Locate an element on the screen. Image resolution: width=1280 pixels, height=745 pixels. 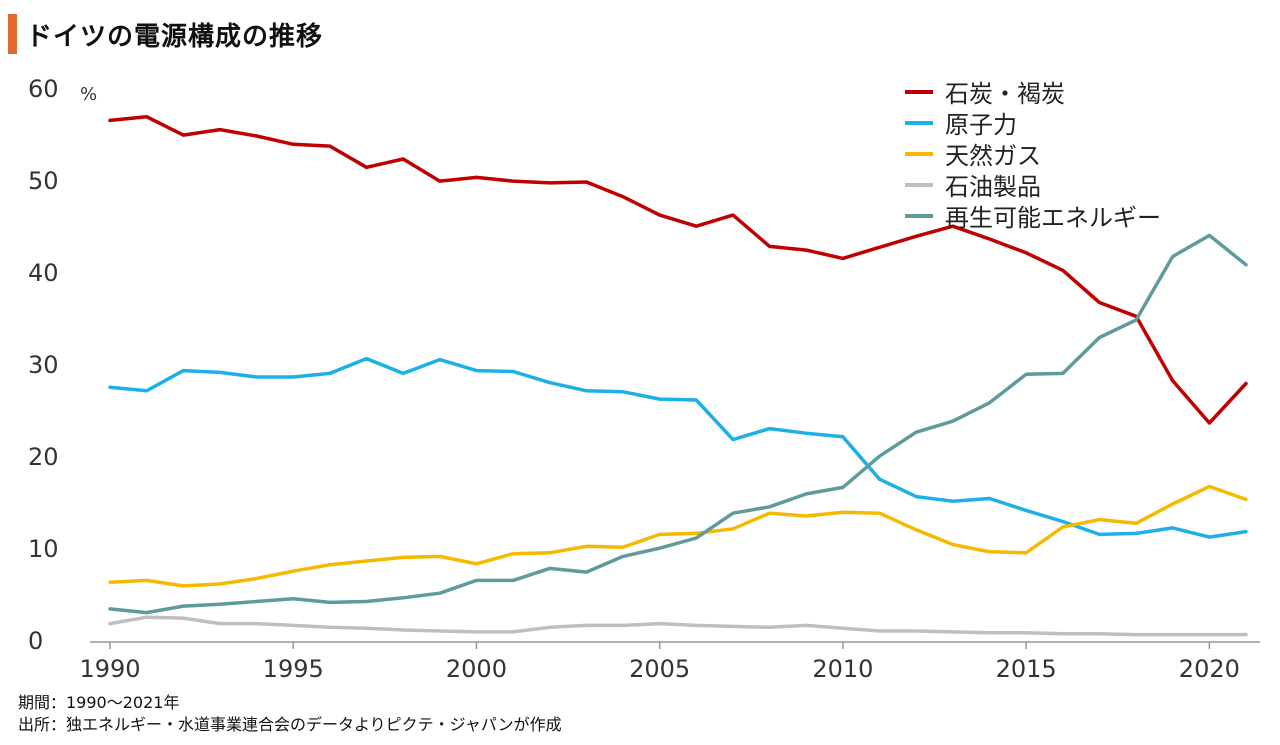
x-tick-label: 2020 is located at coordinates (1209, 669).